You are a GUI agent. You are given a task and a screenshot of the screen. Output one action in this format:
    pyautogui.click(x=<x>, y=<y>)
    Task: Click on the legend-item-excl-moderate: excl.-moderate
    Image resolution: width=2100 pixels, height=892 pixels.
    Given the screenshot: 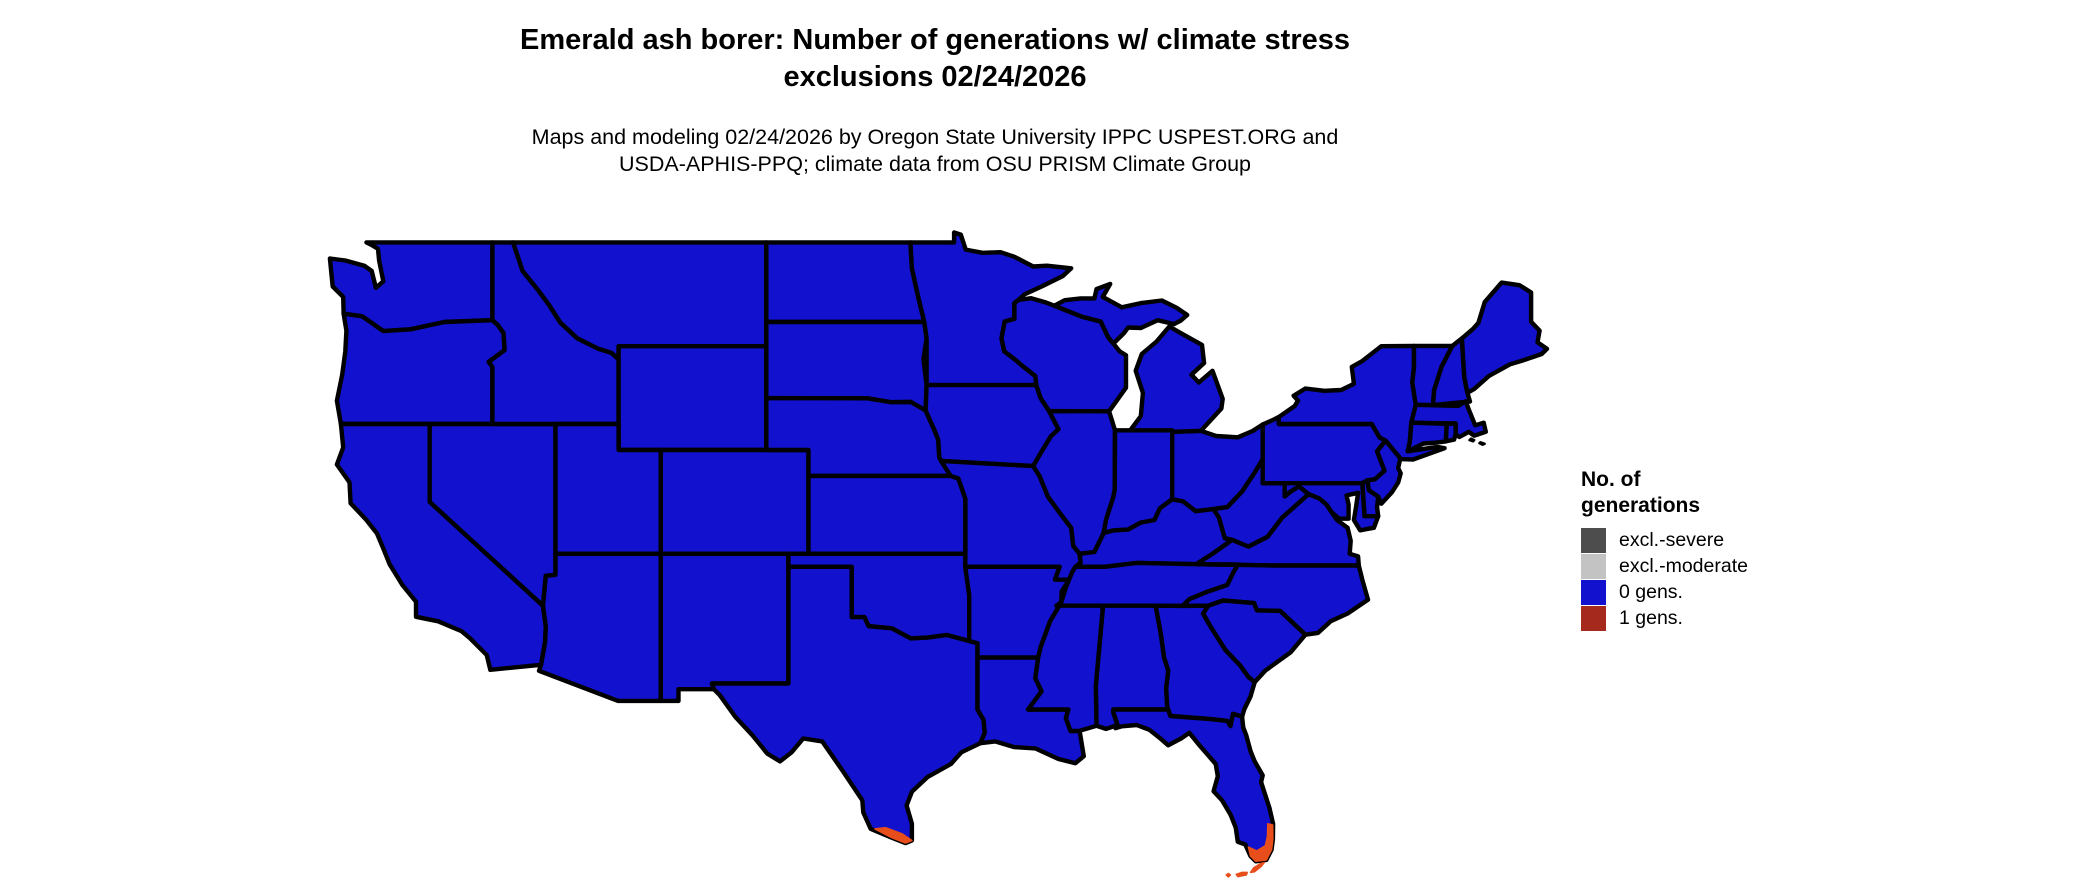 What is the action you would take?
    pyautogui.click(x=1664, y=566)
    